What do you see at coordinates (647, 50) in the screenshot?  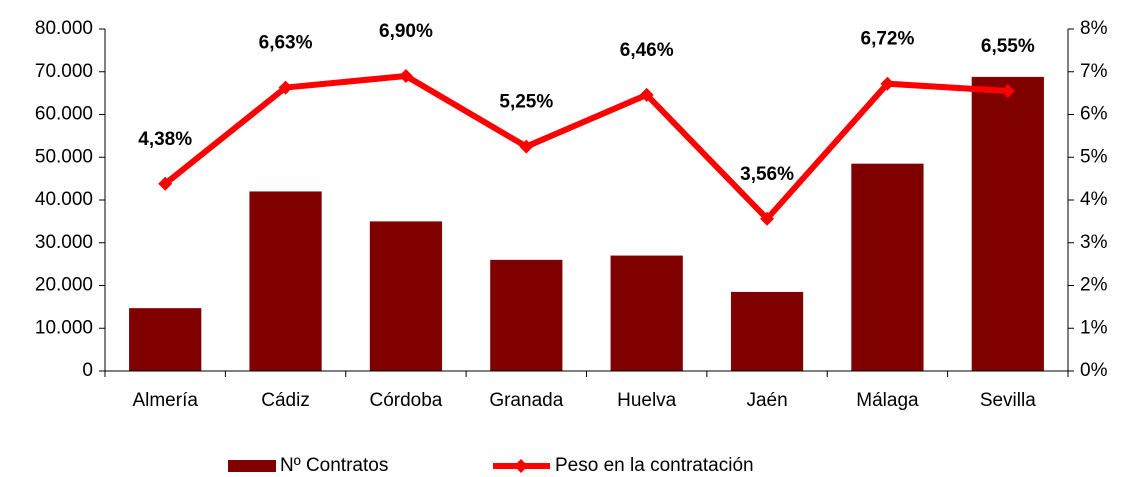 I see `data-label: 6,46%` at bounding box center [647, 50].